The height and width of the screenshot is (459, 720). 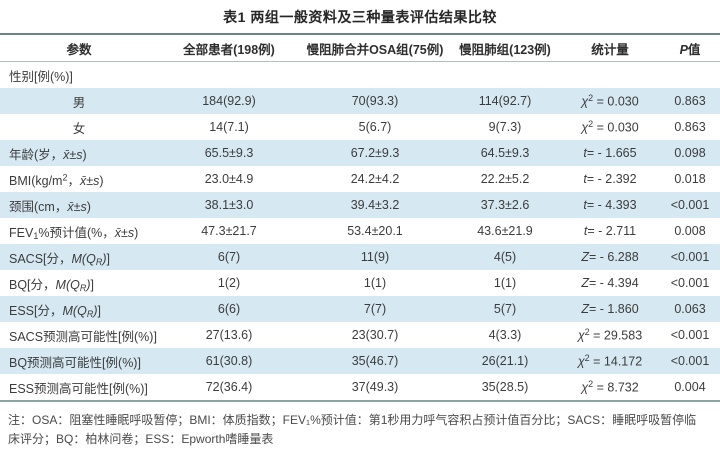 I want to click on text-segment: 9(7.3), so click(x=505, y=127).